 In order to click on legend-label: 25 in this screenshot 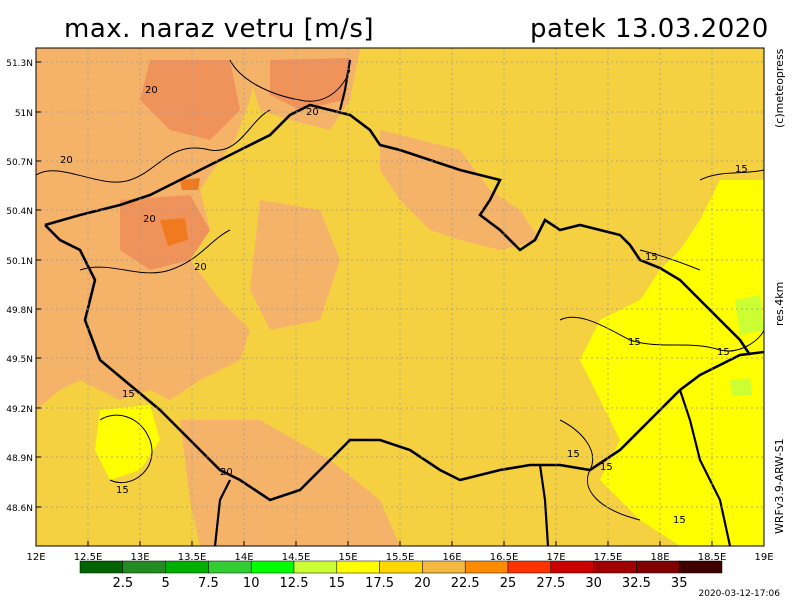, I will do `click(508, 583)`.